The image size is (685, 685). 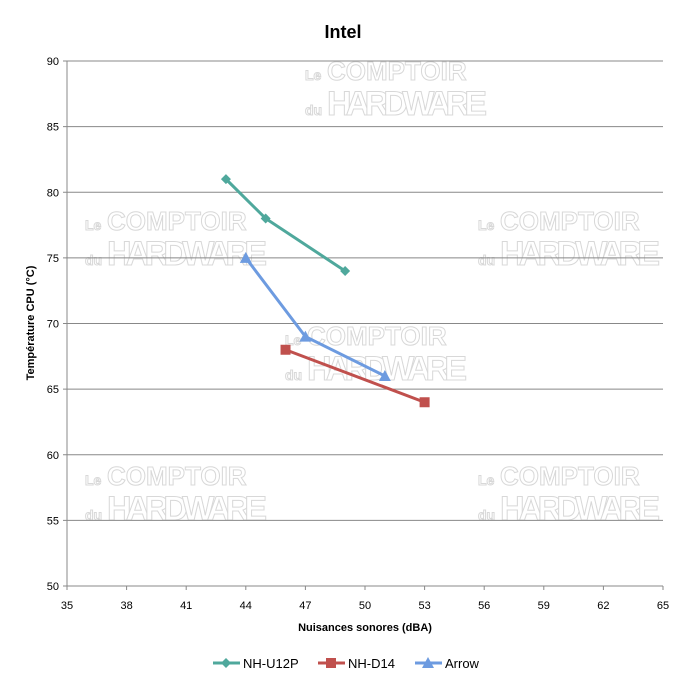 I want to click on x-tick-label: 38, so click(x=126, y=606).